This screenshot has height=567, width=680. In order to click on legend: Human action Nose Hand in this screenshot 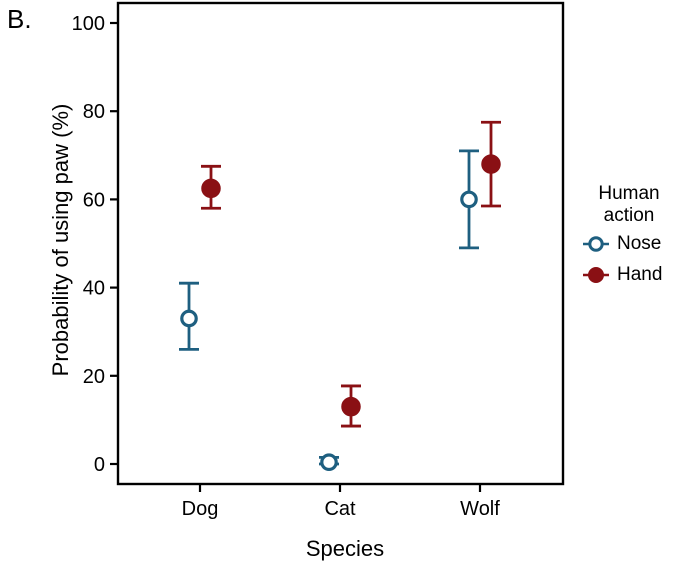, I will do `click(630, 236)`.